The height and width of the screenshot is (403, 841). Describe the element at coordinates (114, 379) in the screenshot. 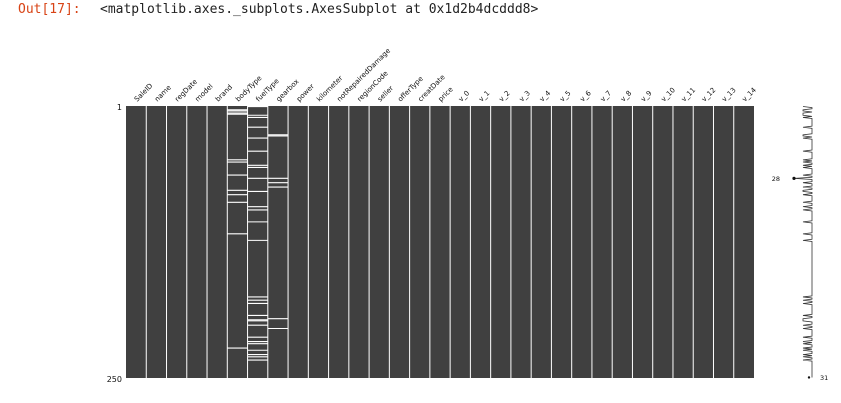

I see `row-label-end: 250` at that location.